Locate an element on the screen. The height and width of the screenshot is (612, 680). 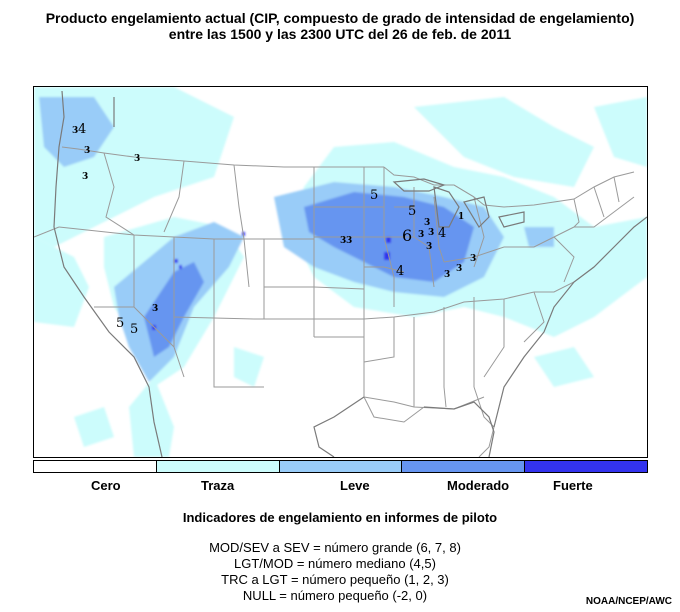
pirep-line: TRC a LGT = número pequeño (1, 2, 3) is located at coordinates (335, 579).